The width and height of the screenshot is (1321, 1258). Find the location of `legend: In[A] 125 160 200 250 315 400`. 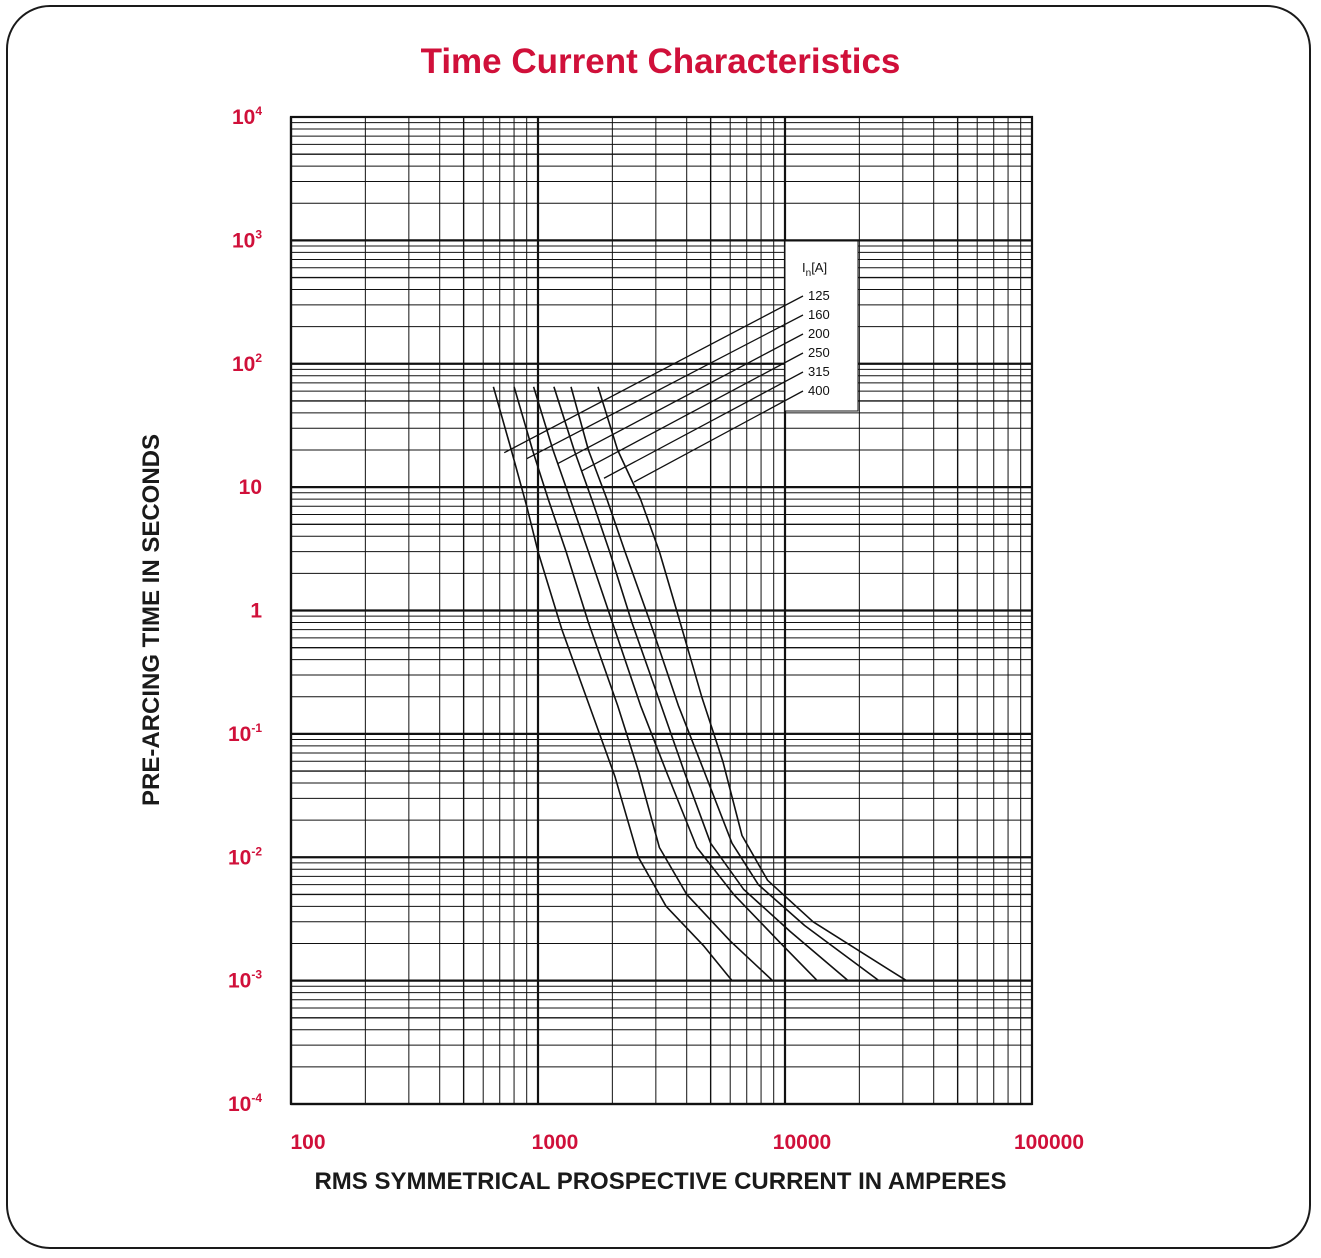

legend: In[A] 125 160 200 250 315 400 is located at coordinates (681, 361).